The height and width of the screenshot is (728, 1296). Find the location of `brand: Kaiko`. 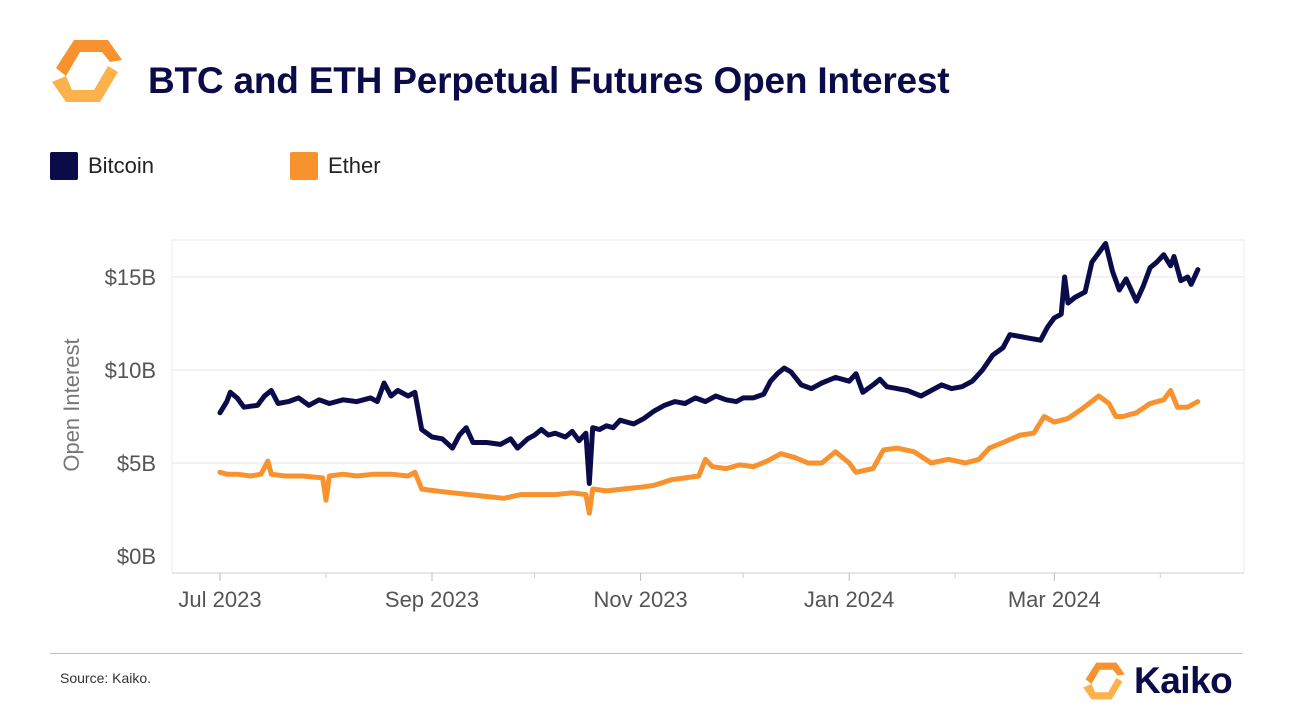

brand: Kaiko is located at coordinates (1157, 681).